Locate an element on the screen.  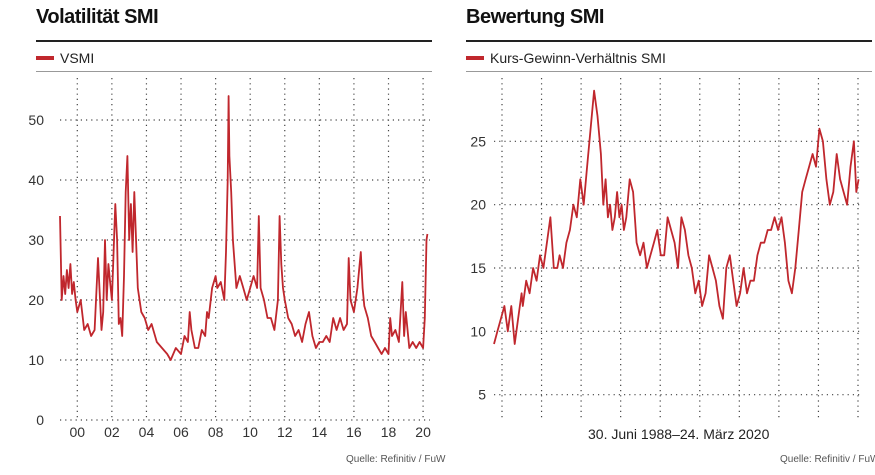
legend: Kurs-Gewinn-Verhältnis SMI is located at coordinates (566, 58).